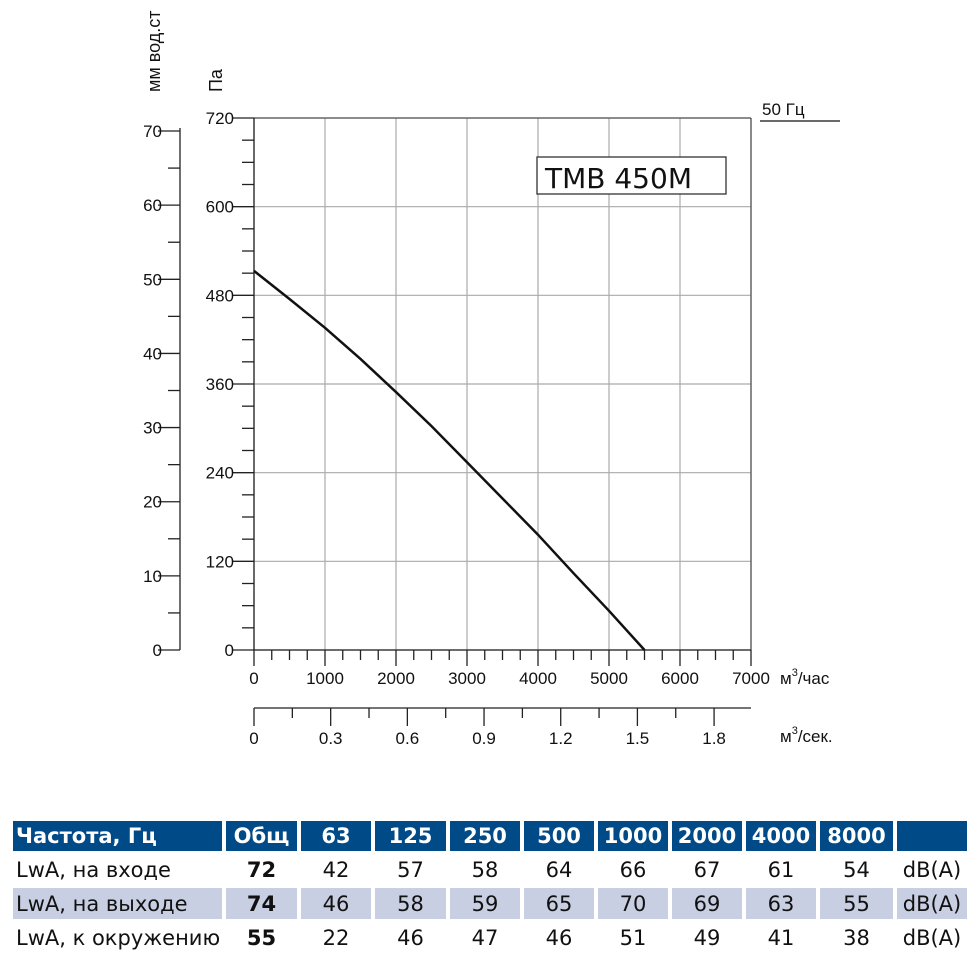  What do you see at coordinates (781, 903) in the screenshot?
I see `cell: 63` at bounding box center [781, 903].